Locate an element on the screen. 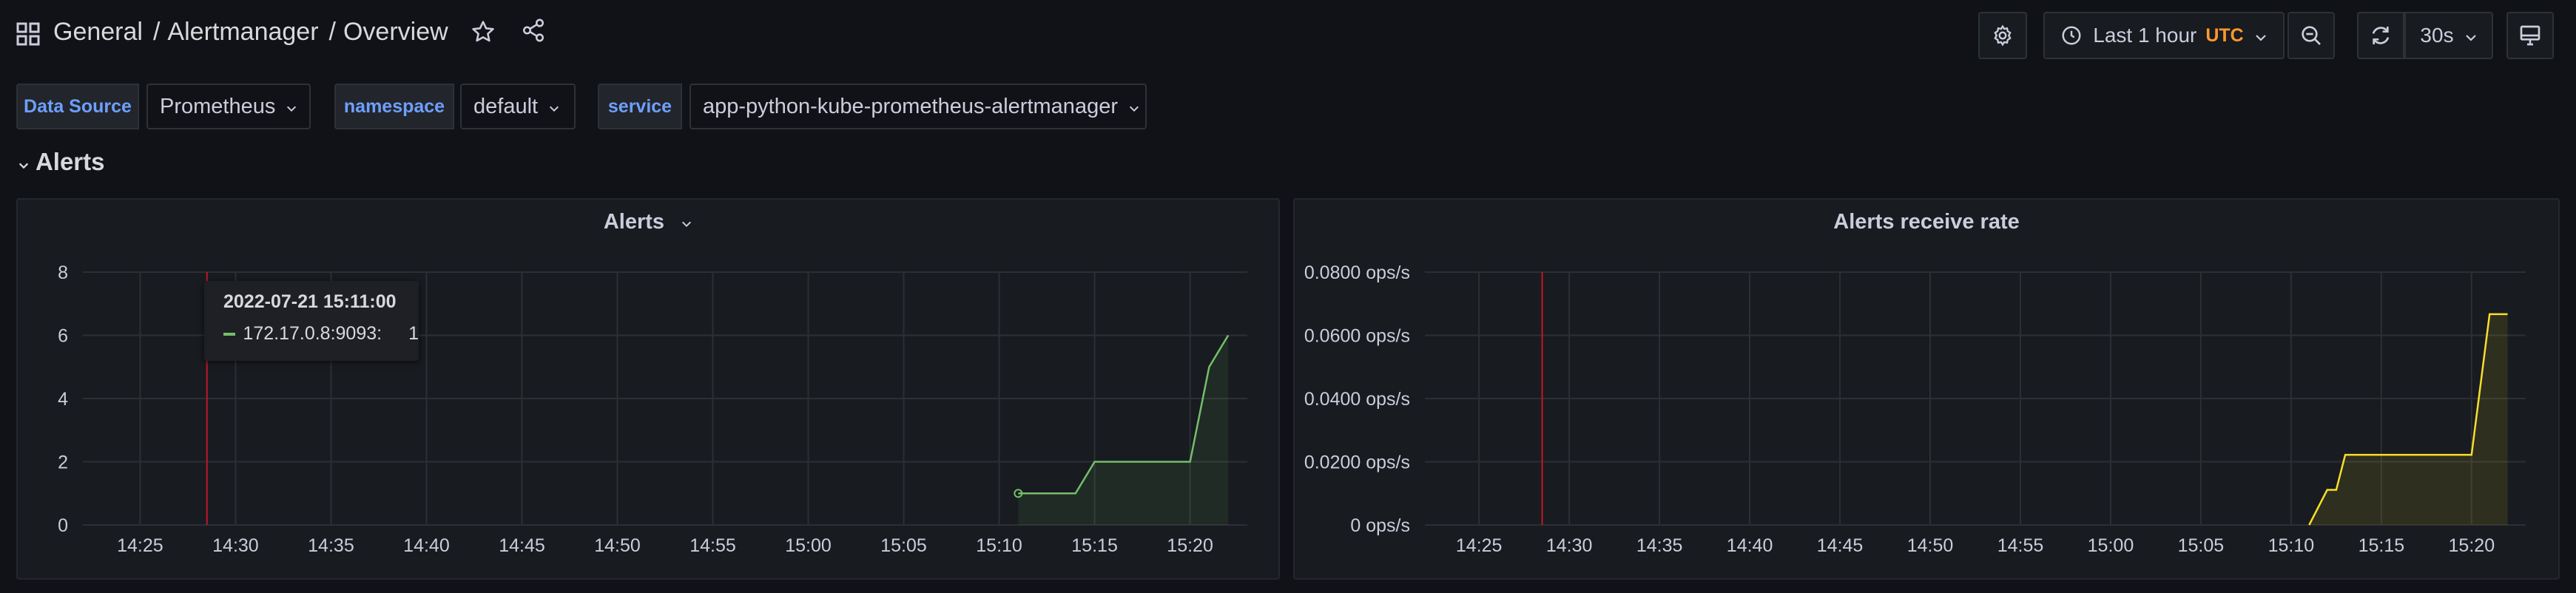  dashboards-icon is located at coordinates (28, 34).